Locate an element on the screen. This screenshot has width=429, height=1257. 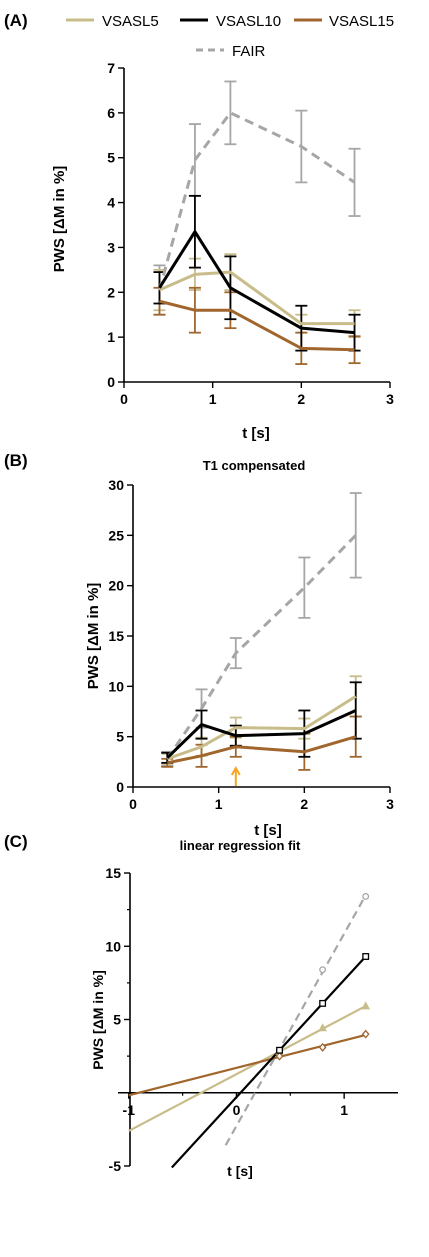
chart-a-xlabel: t [s] is located at coordinates (256, 433).